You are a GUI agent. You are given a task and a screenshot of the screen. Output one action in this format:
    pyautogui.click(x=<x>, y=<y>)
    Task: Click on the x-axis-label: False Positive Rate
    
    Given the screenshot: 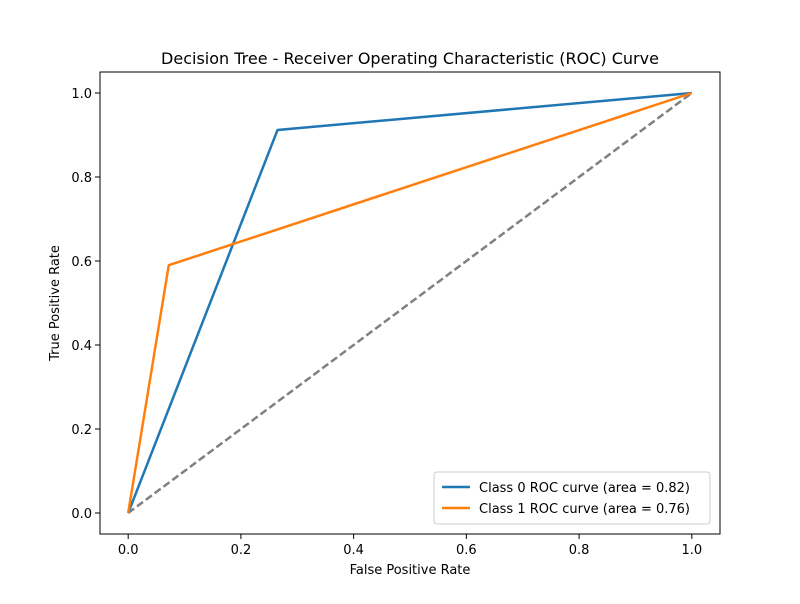 What is the action you would take?
    pyautogui.click(x=410, y=570)
    